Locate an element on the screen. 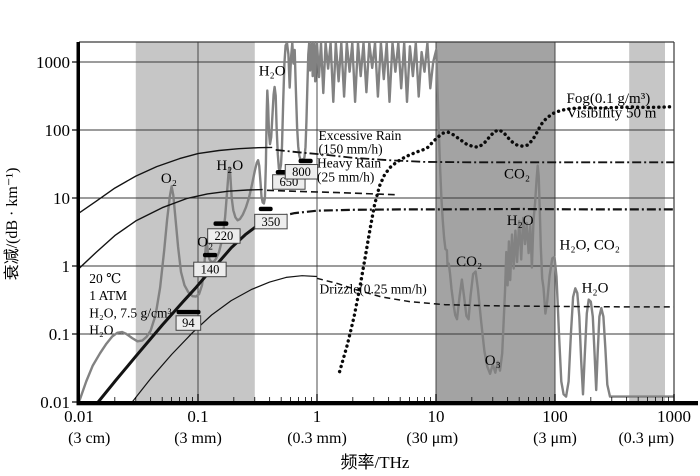  y-axis-title: 衰减/(dB · km⁻¹) is located at coordinates (12, 224).